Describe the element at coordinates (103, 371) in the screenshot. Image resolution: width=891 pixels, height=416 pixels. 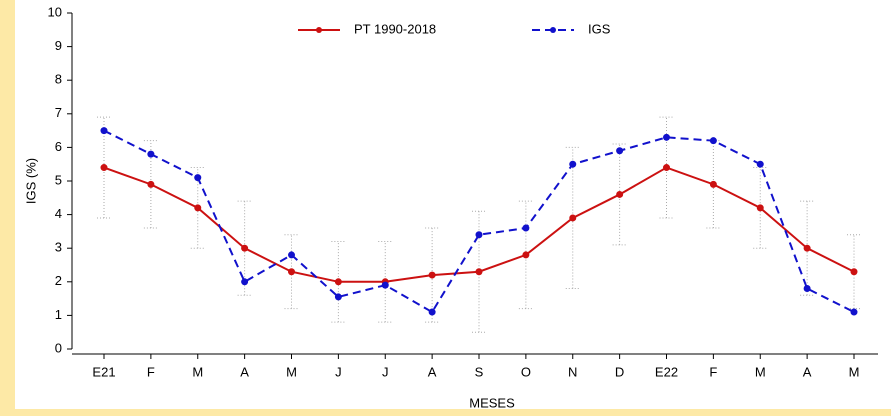
I see `x-tick-label: E21` at that location.